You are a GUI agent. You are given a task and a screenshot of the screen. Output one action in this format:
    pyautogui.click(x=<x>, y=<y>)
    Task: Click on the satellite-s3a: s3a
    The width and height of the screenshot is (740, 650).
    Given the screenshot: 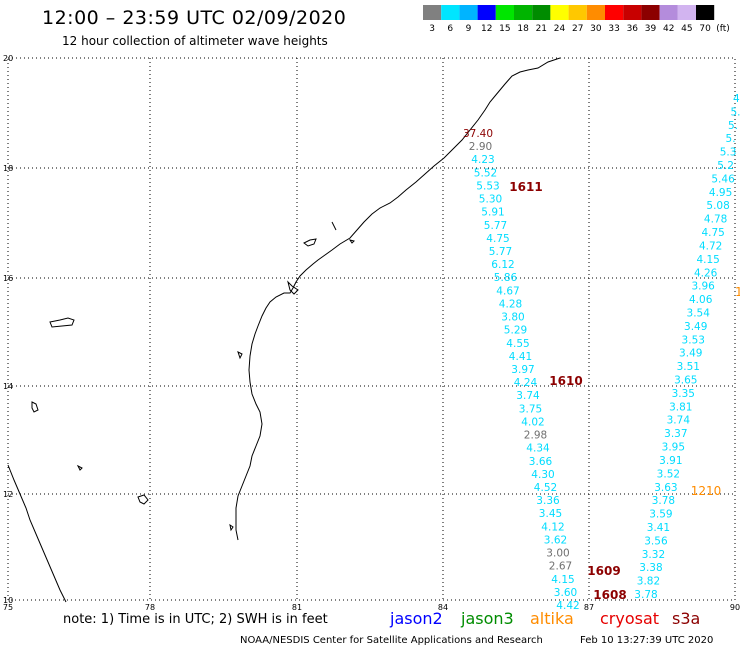 What is the action you would take?
    pyautogui.click(x=686, y=618)
    